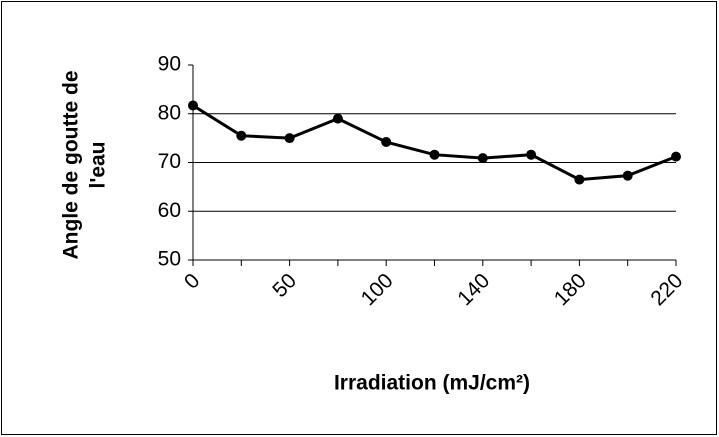  What do you see at coordinates (169, 112) in the screenshot?
I see `y-tick-label: 80` at bounding box center [169, 112].